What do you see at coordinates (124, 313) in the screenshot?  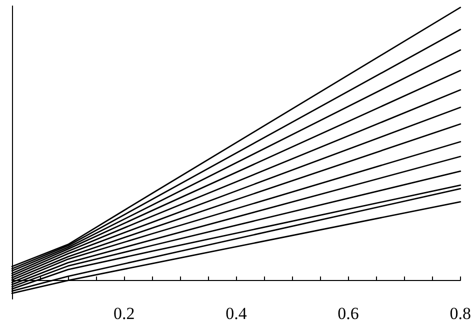 I see `x-tick-label: 0.2` at bounding box center [124, 313].